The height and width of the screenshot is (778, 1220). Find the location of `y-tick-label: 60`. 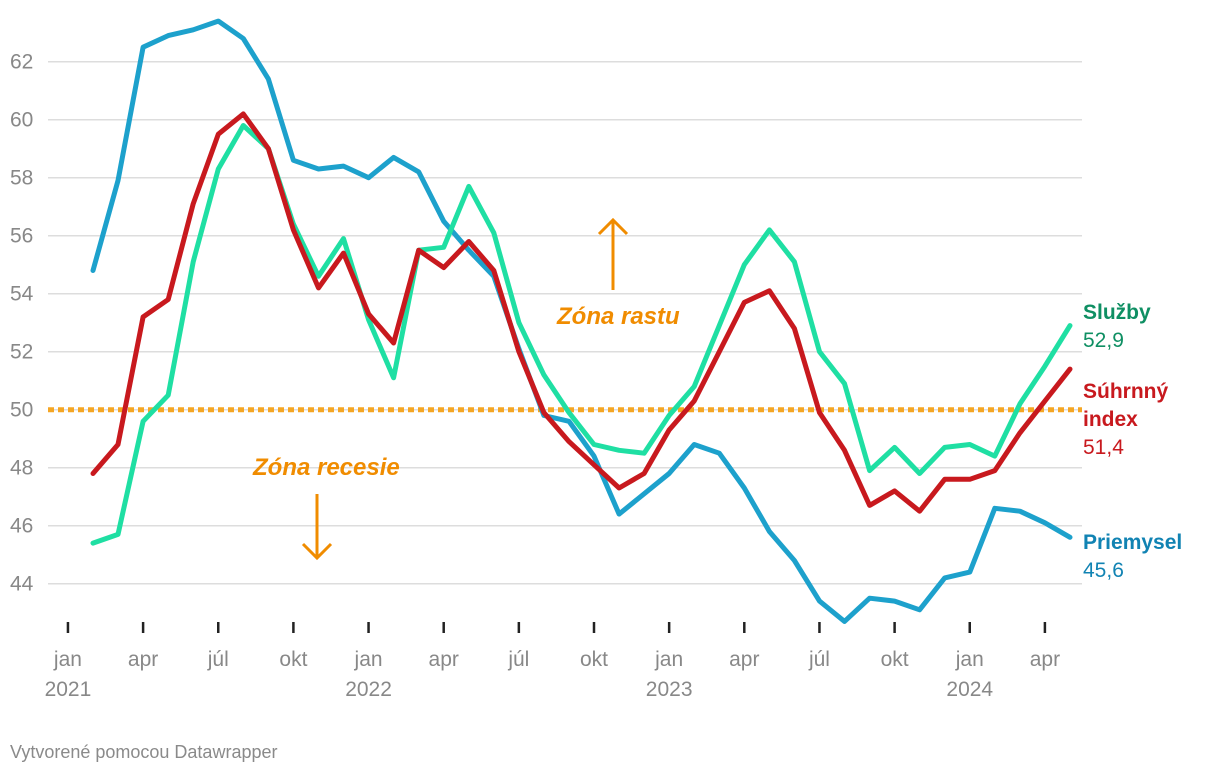

y-tick-label: 60 is located at coordinates (21, 120).